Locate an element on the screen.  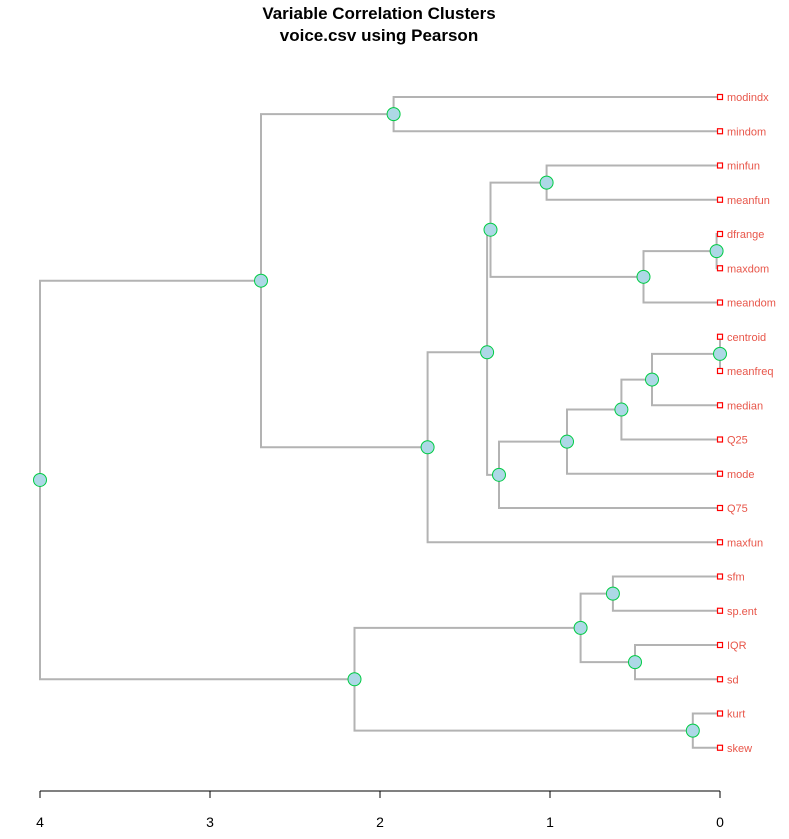
branch-fun_dom is located at coordinates (566, 229).